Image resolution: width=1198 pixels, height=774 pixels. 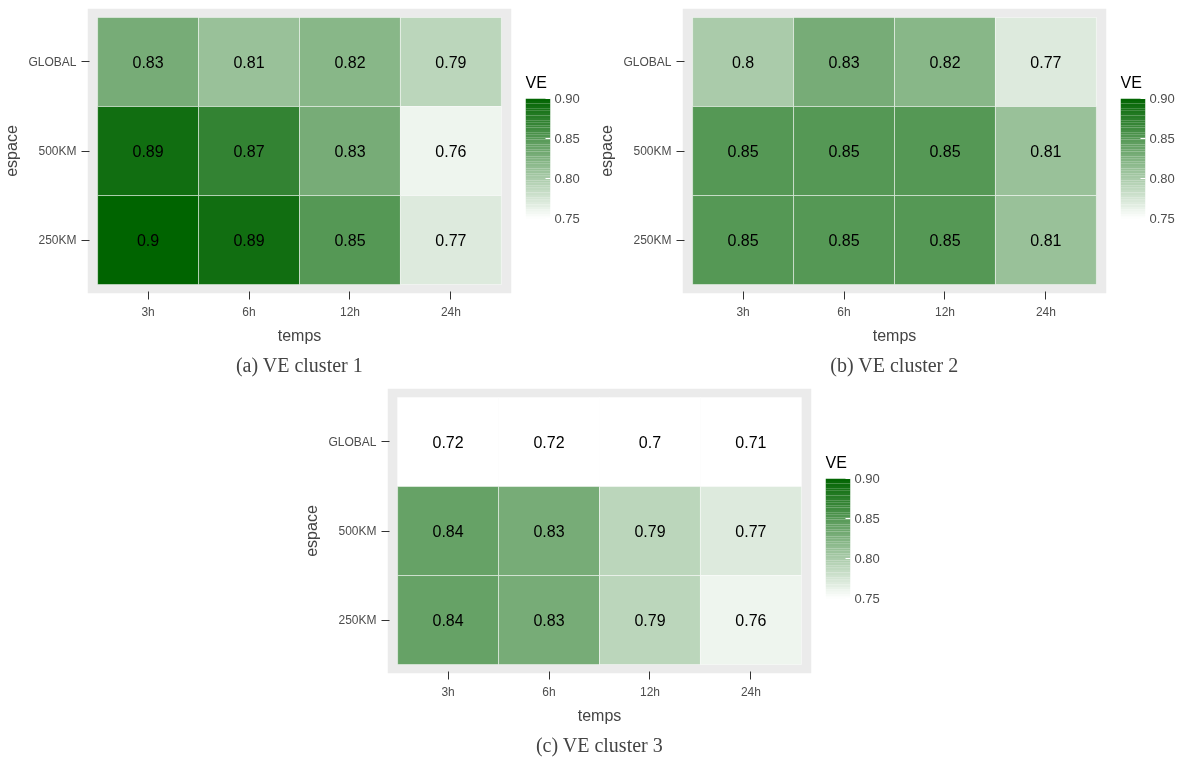 What do you see at coordinates (249, 151) in the screenshot?
I see `data-label: 0.87` at bounding box center [249, 151].